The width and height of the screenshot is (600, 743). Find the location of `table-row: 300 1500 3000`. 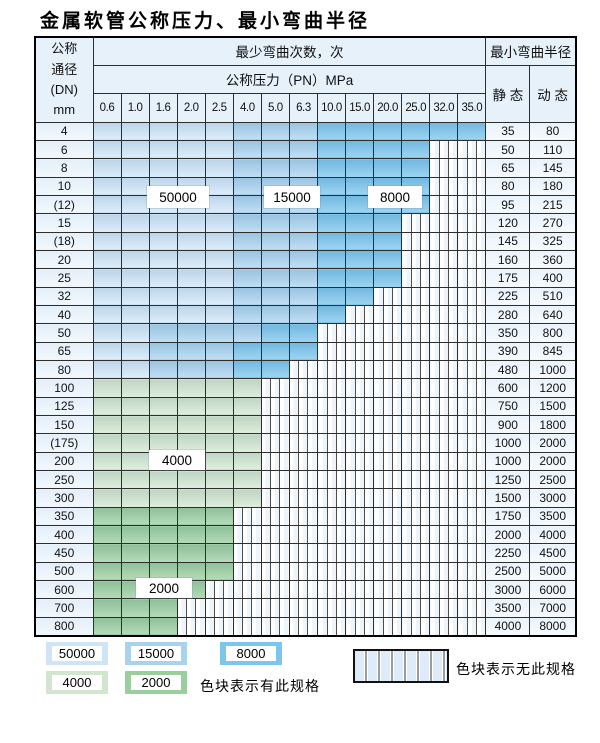

table-row: 300 1500 3000 is located at coordinates (305, 498).